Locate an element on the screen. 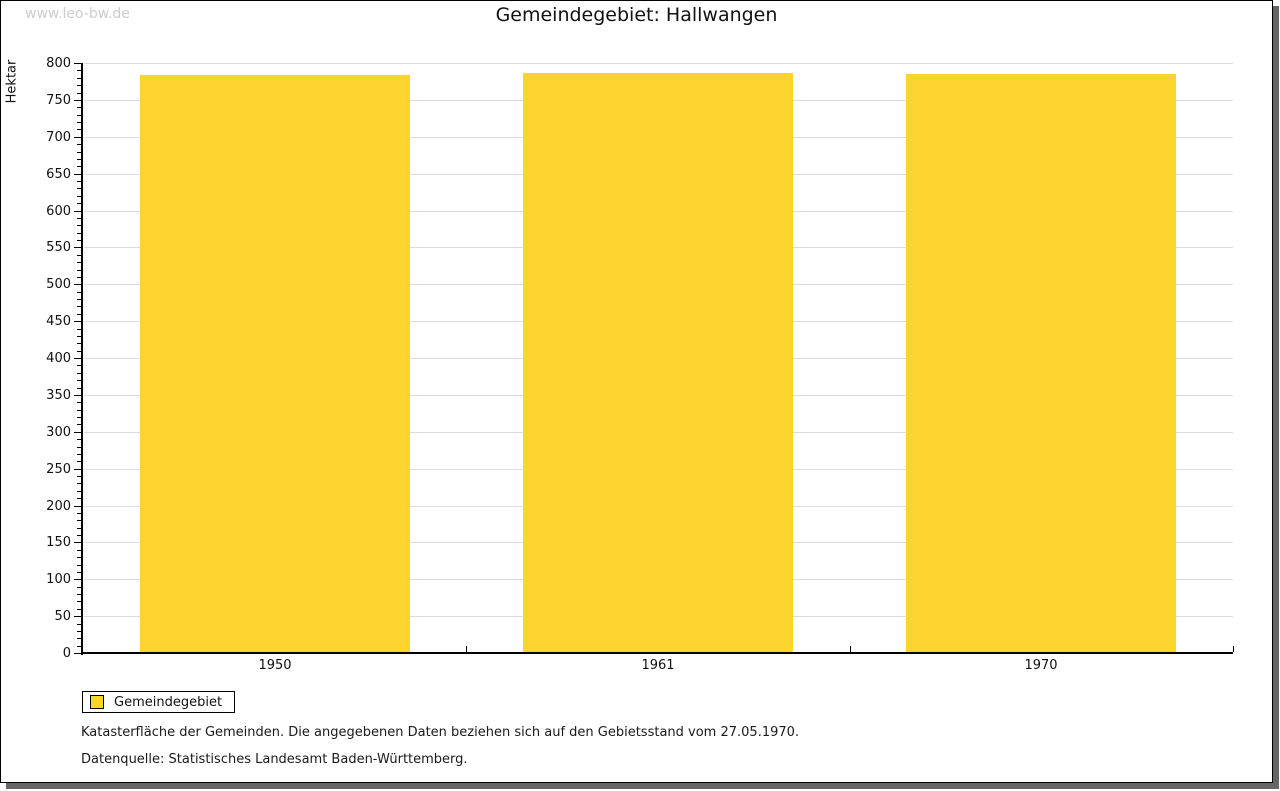  x-tick-label-1970: 1970 is located at coordinates (1041, 665).